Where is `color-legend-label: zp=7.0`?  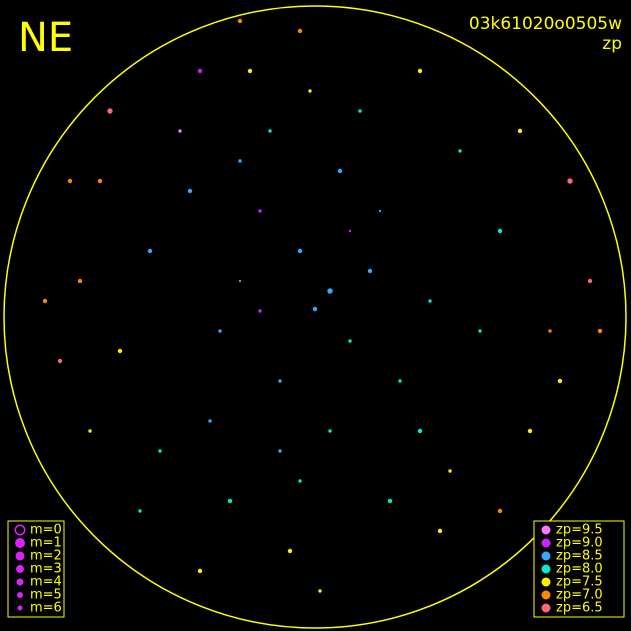 color-legend-label: zp=7.0 is located at coordinates (579, 595).